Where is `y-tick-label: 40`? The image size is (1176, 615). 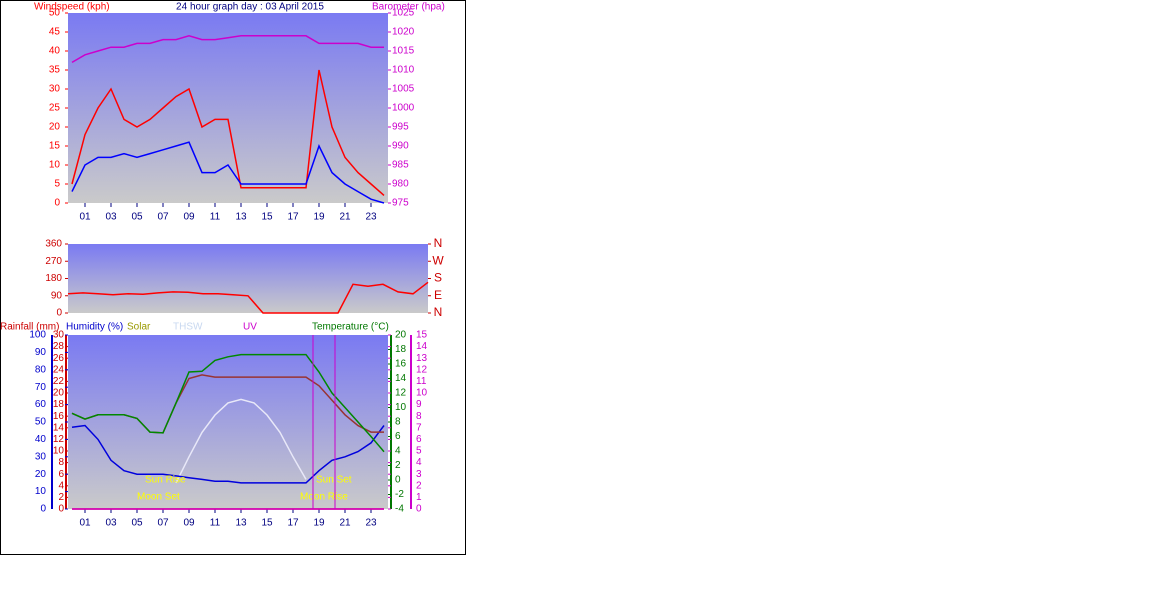
y-tick-label: 40 is located at coordinates (41, 439).